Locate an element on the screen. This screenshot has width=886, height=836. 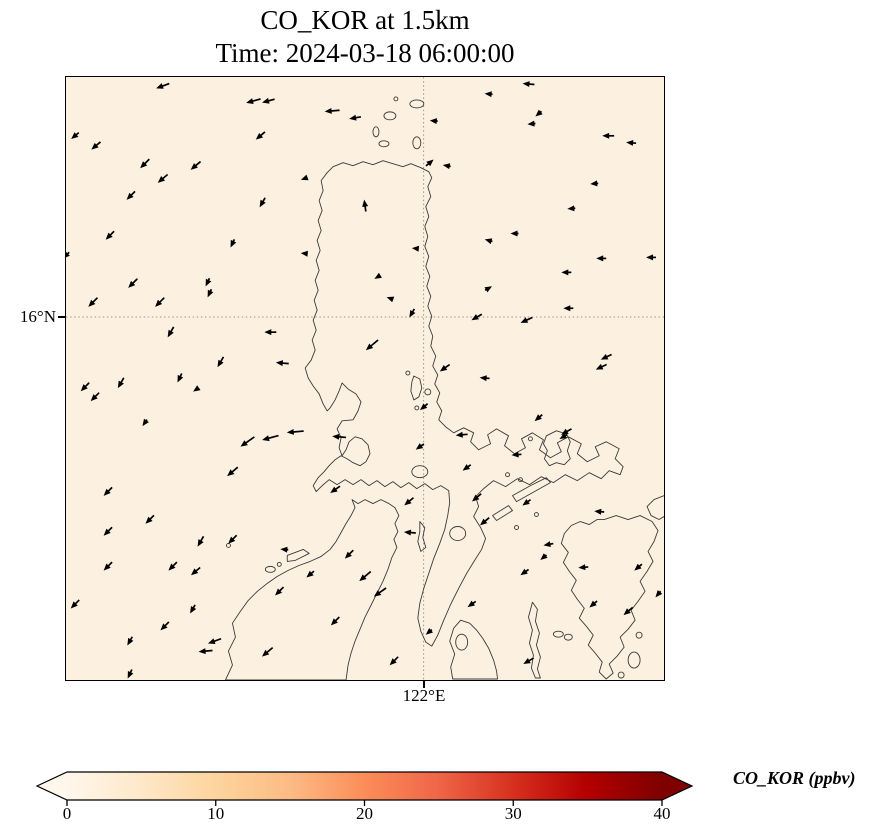
x-axis-tick-mark is located at coordinates (424, 684).